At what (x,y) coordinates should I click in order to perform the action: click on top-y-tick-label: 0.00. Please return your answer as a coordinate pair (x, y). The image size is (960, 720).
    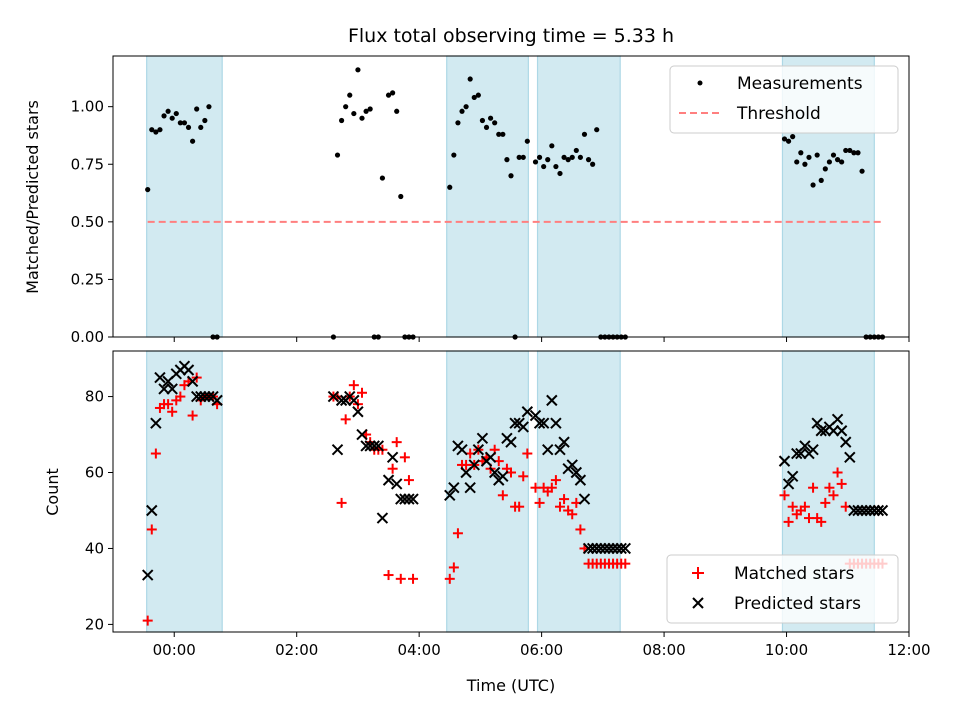
    Looking at the image, I should click on (87, 337).